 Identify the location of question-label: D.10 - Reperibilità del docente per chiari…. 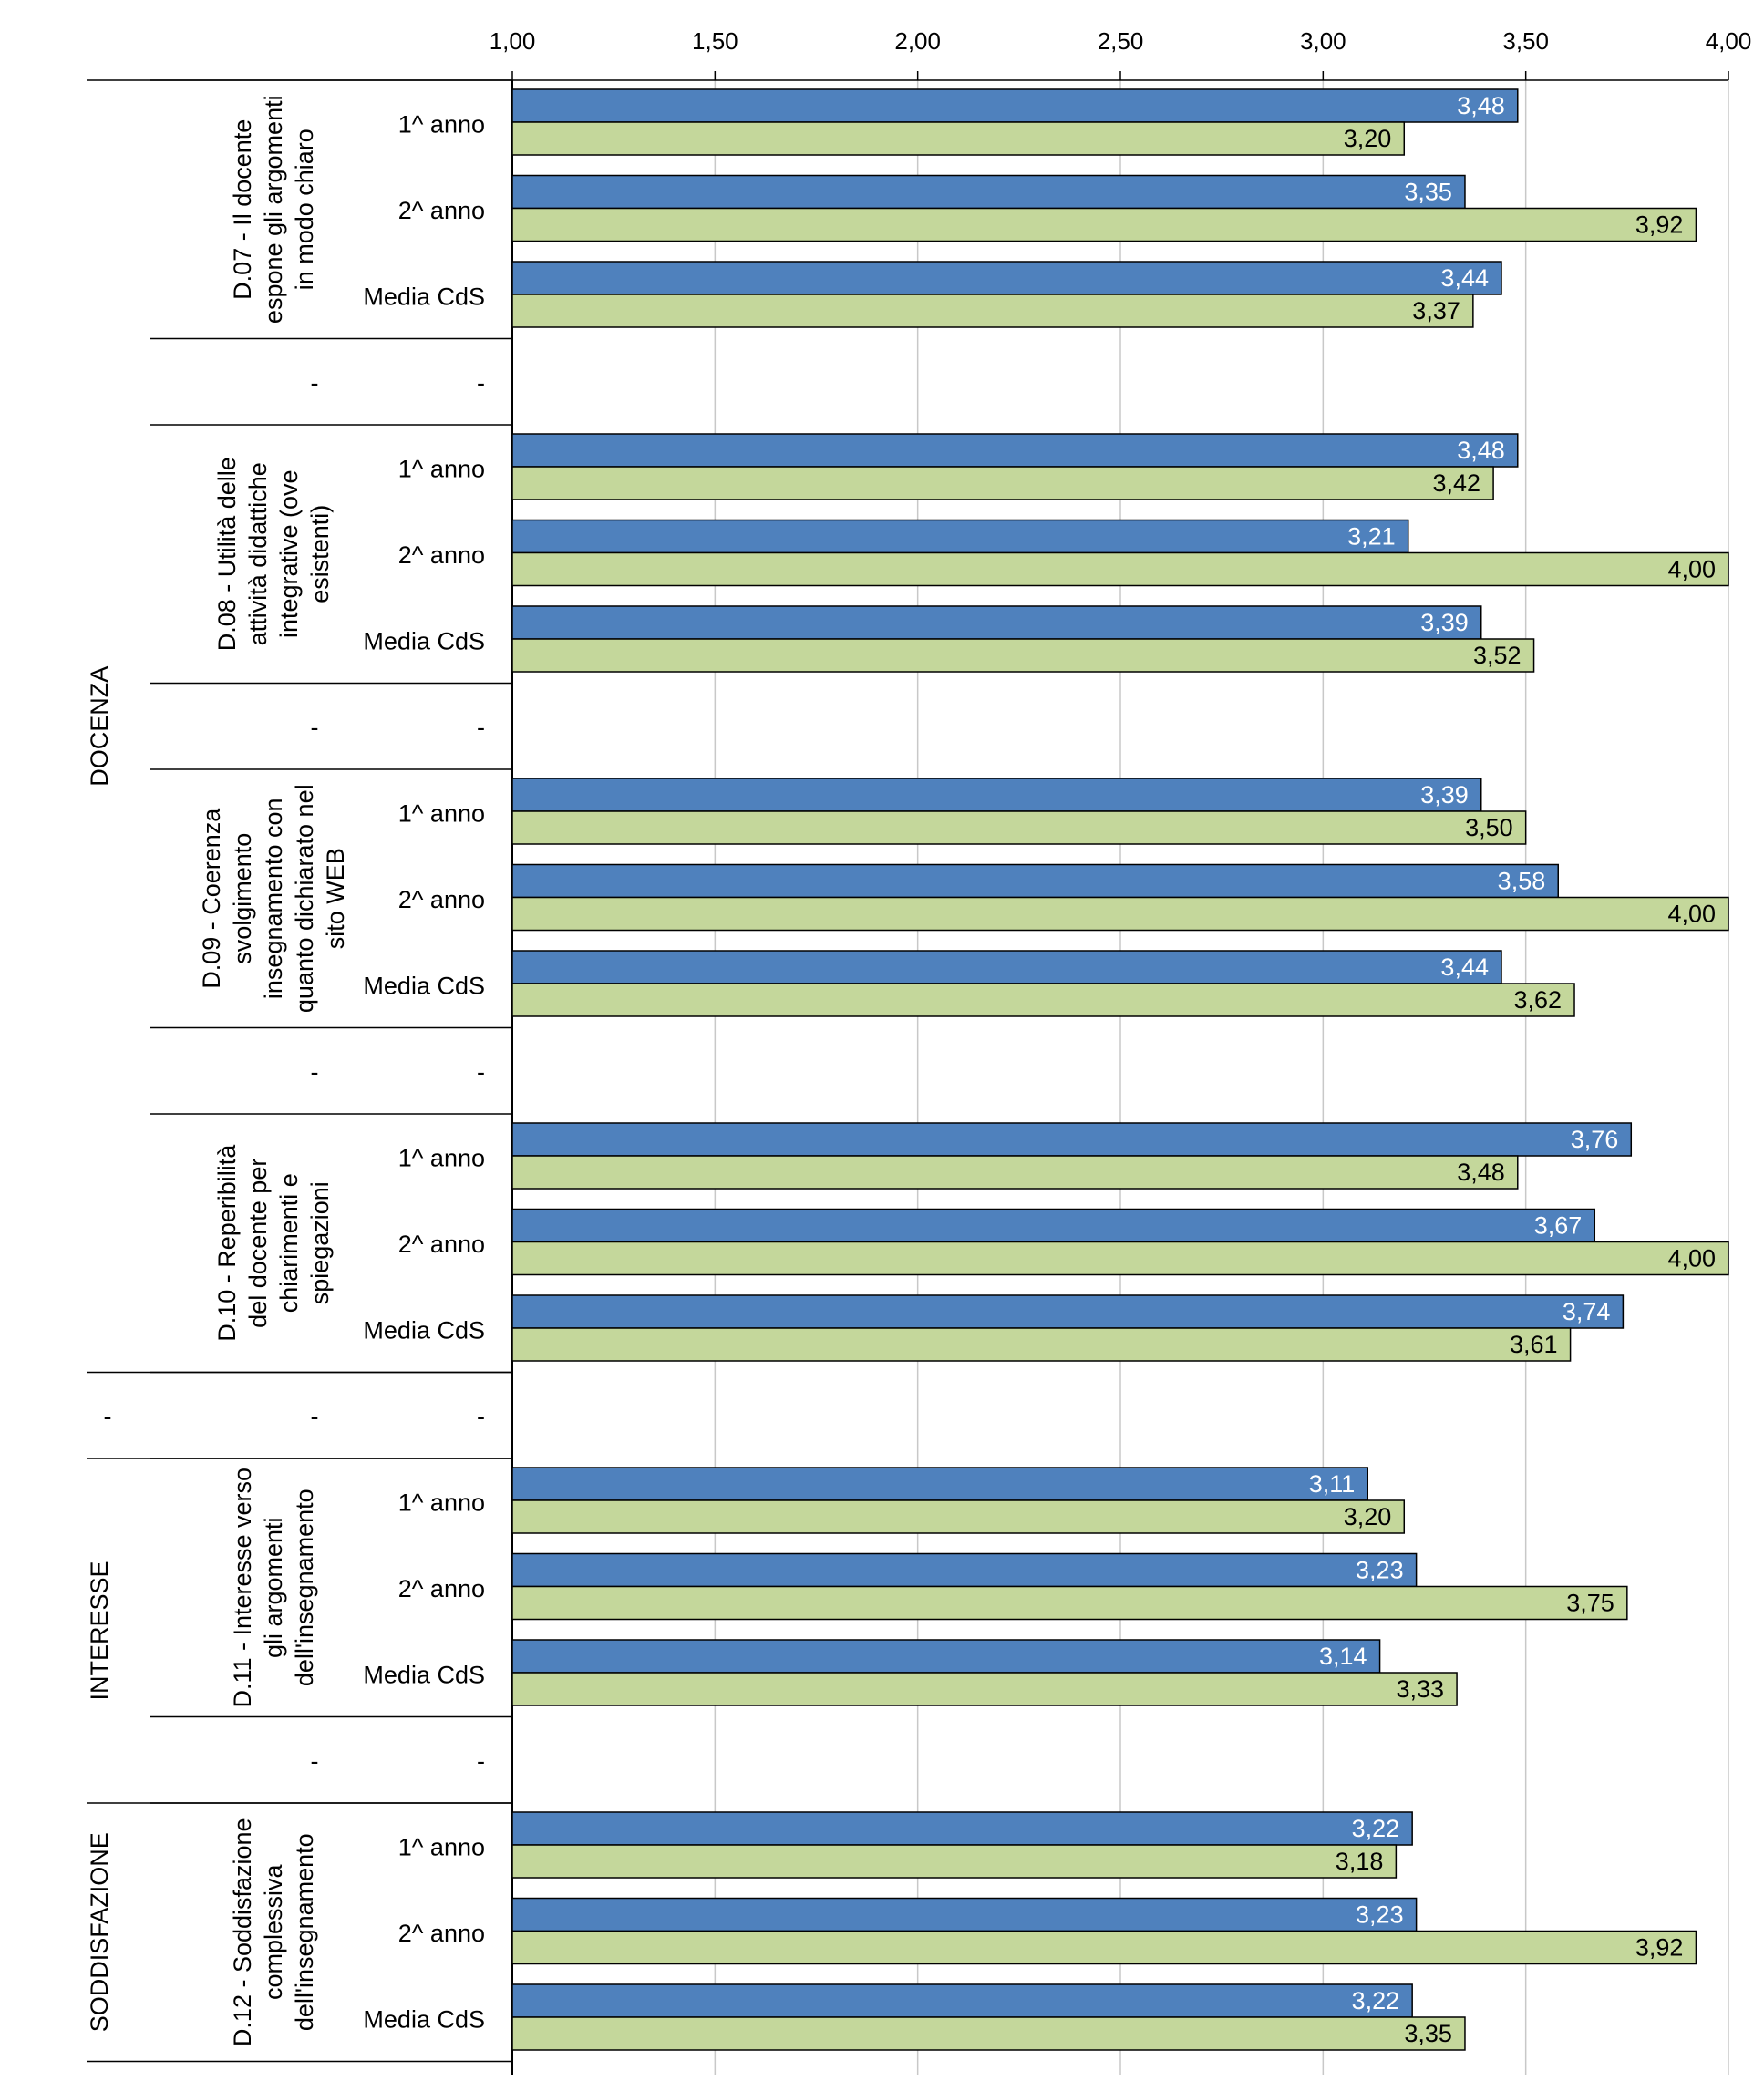
(273, 1243).